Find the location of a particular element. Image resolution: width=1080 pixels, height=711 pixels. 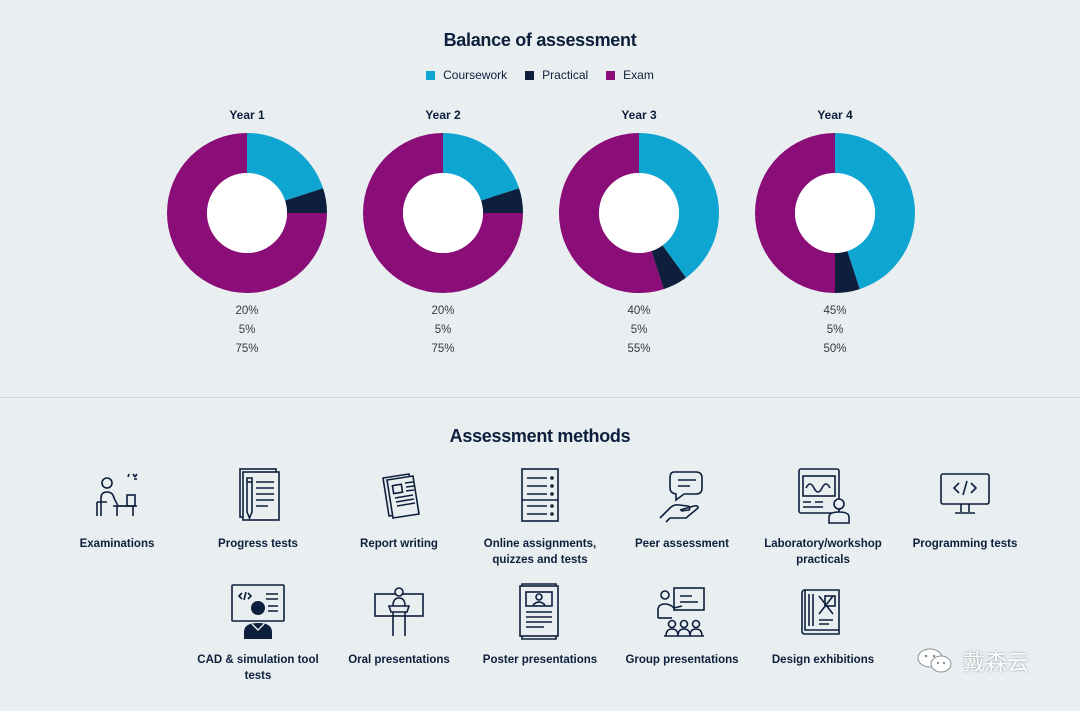

cad-user-icon is located at coordinates (258, 611).